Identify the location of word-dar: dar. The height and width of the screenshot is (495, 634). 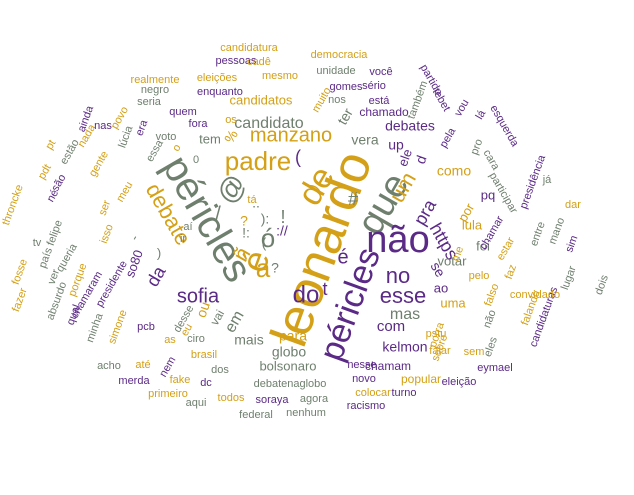
(573, 205).